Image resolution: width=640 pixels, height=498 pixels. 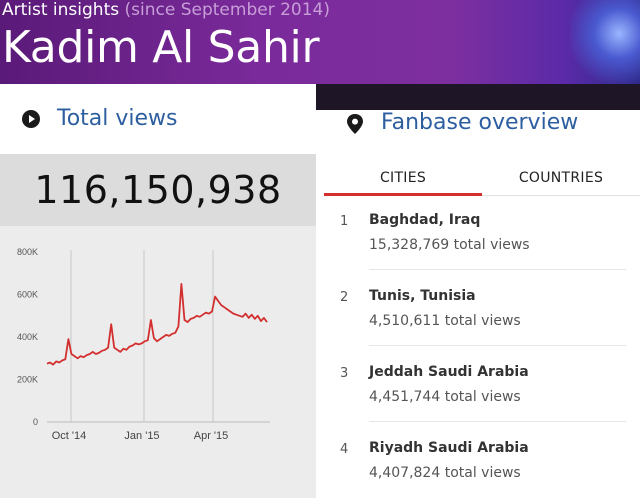 What do you see at coordinates (480, 122) in the screenshot?
I see `fanbase-title: Fanbase overview` at bounding box center [480, 122].